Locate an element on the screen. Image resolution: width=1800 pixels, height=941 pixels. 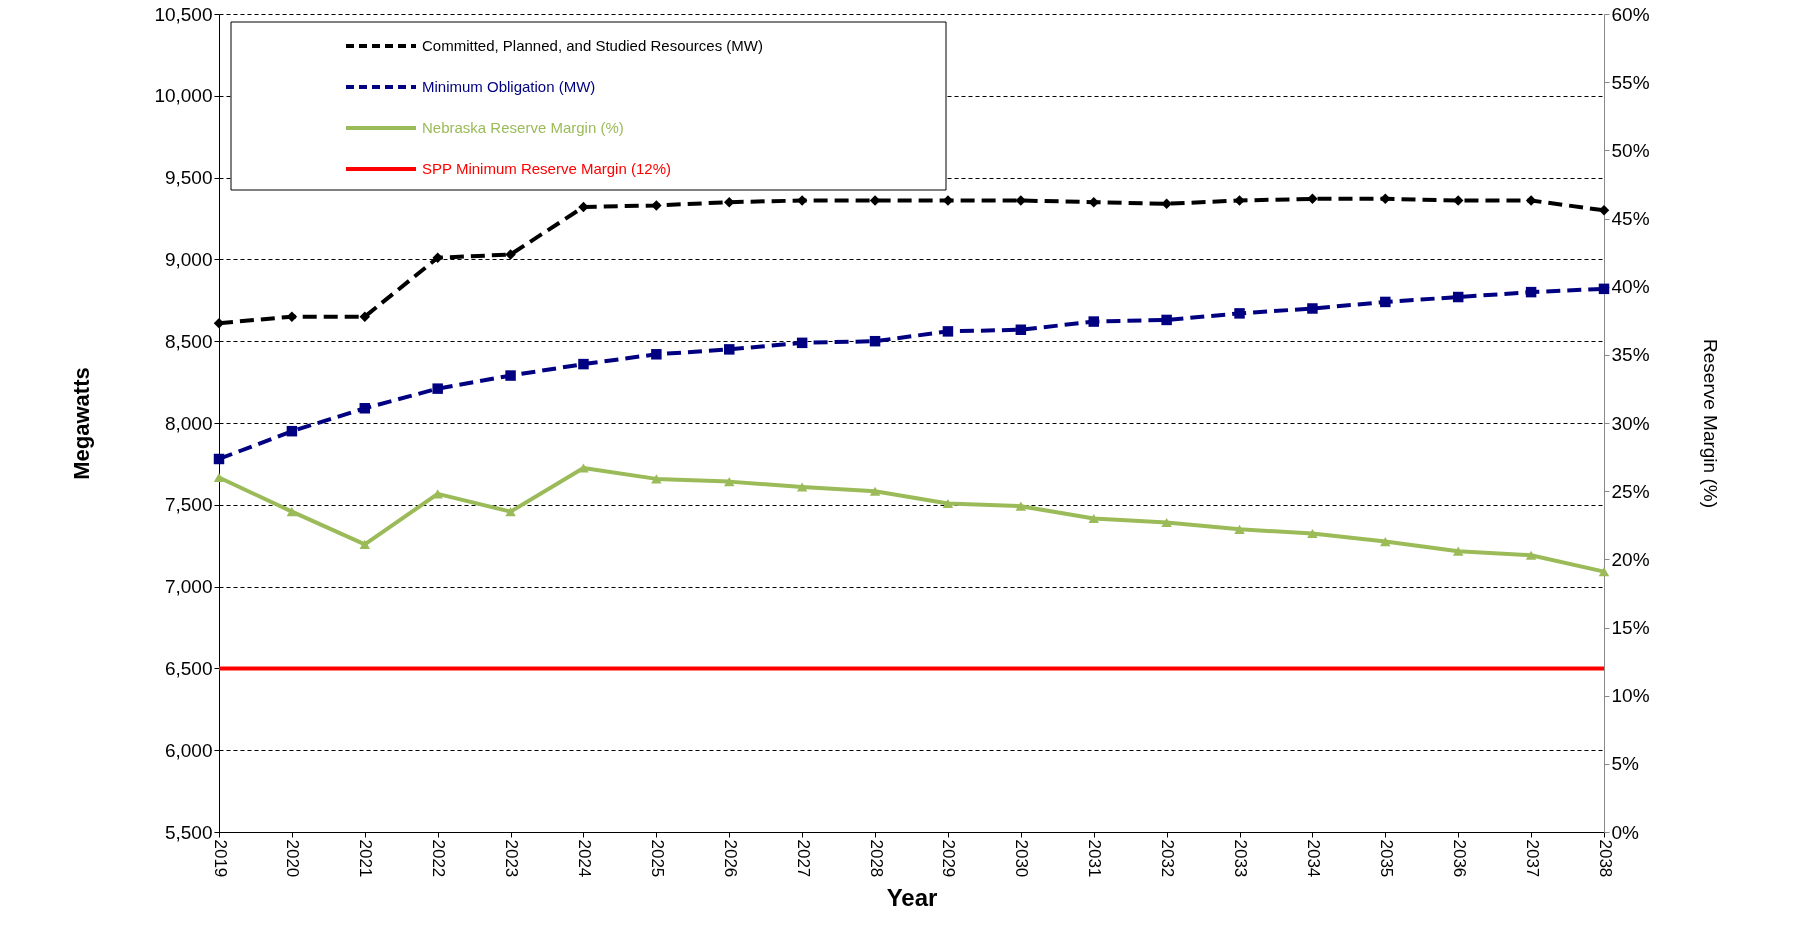
y2-tick-label: 55% is located at coordinates (1630, 82).